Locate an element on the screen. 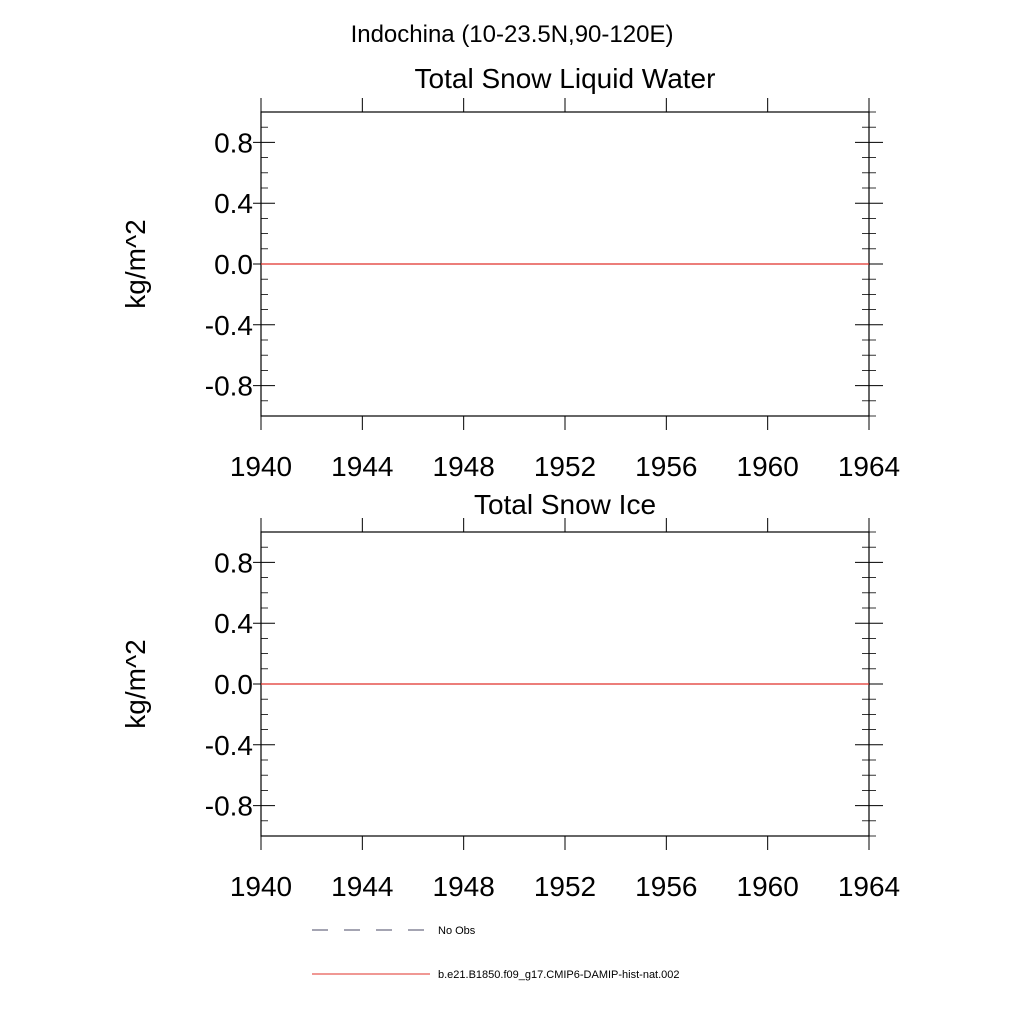 Image resolution: width=1024 pixels, height=1024 pixels. legend-no-obs-label: No Obs is located at coordinates (457, 931).